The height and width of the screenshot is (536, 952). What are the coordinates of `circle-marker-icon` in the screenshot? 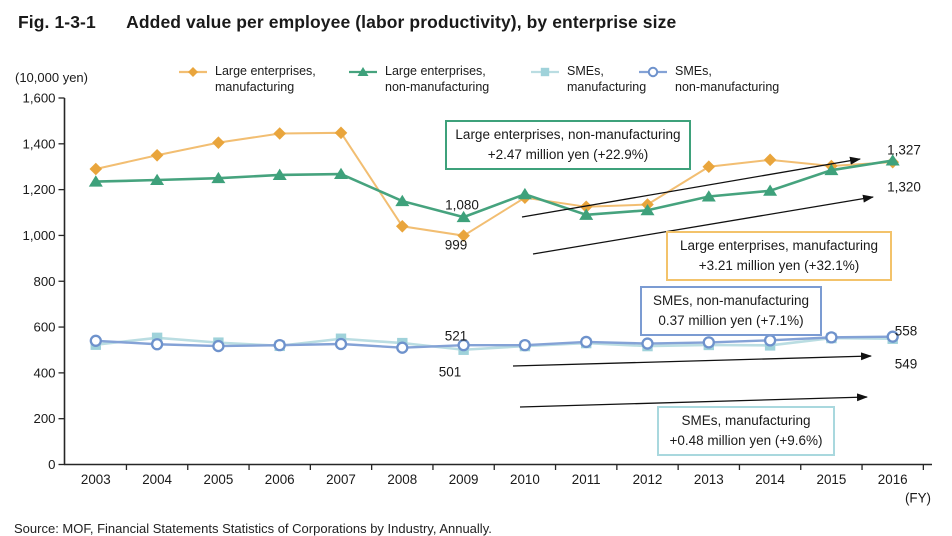 It's located at (653, 72).